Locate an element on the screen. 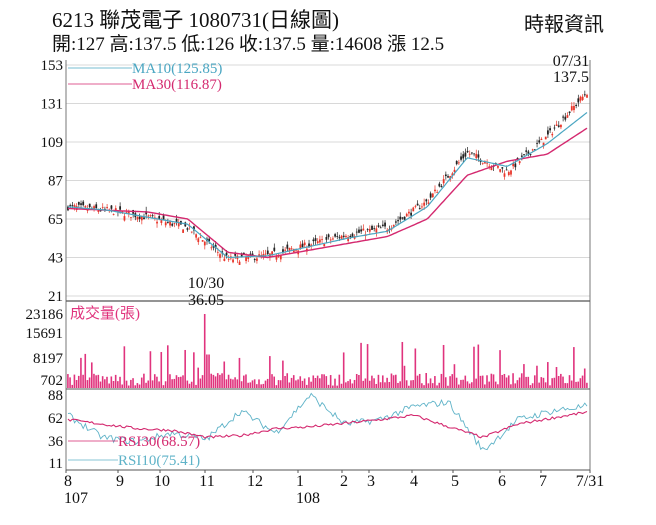  y-tick-label: 109 is located at coordinates (52, 143).